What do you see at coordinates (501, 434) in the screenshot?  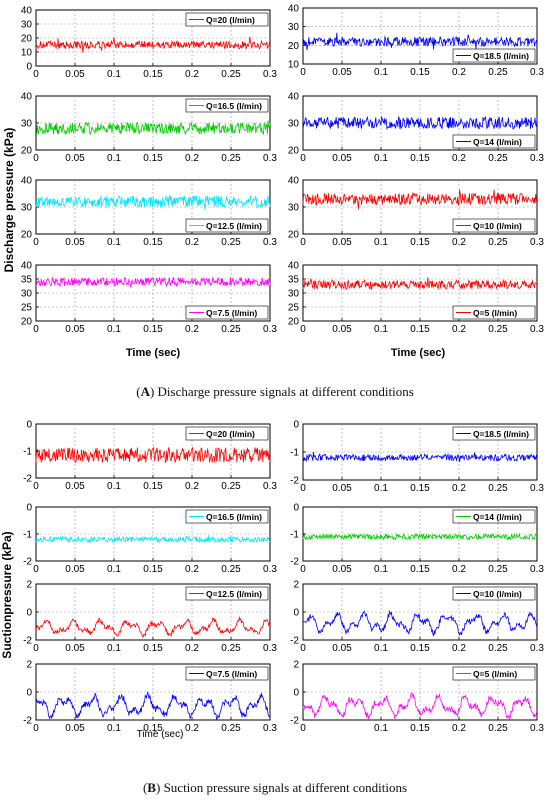 I see `legend-label: Q=18.5 (l/min)` at bounding box center [501, 434].